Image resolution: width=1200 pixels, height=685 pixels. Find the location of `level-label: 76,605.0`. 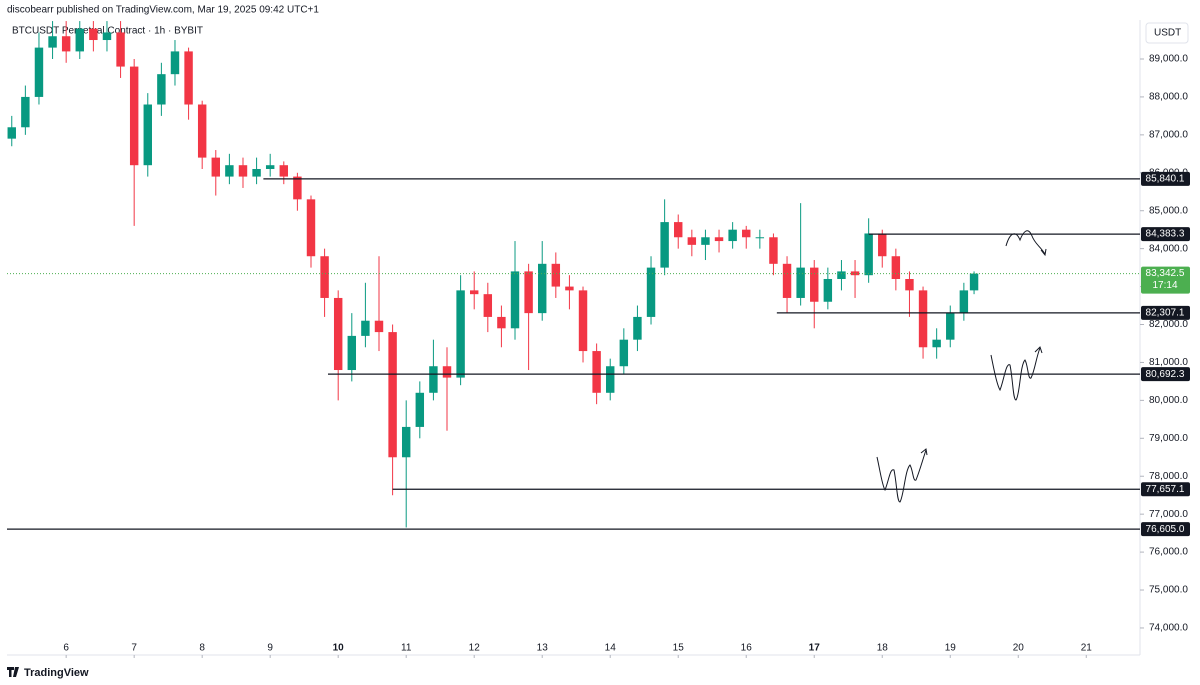

level-label: 76,605.0 is located at coordinates (1165, 529).